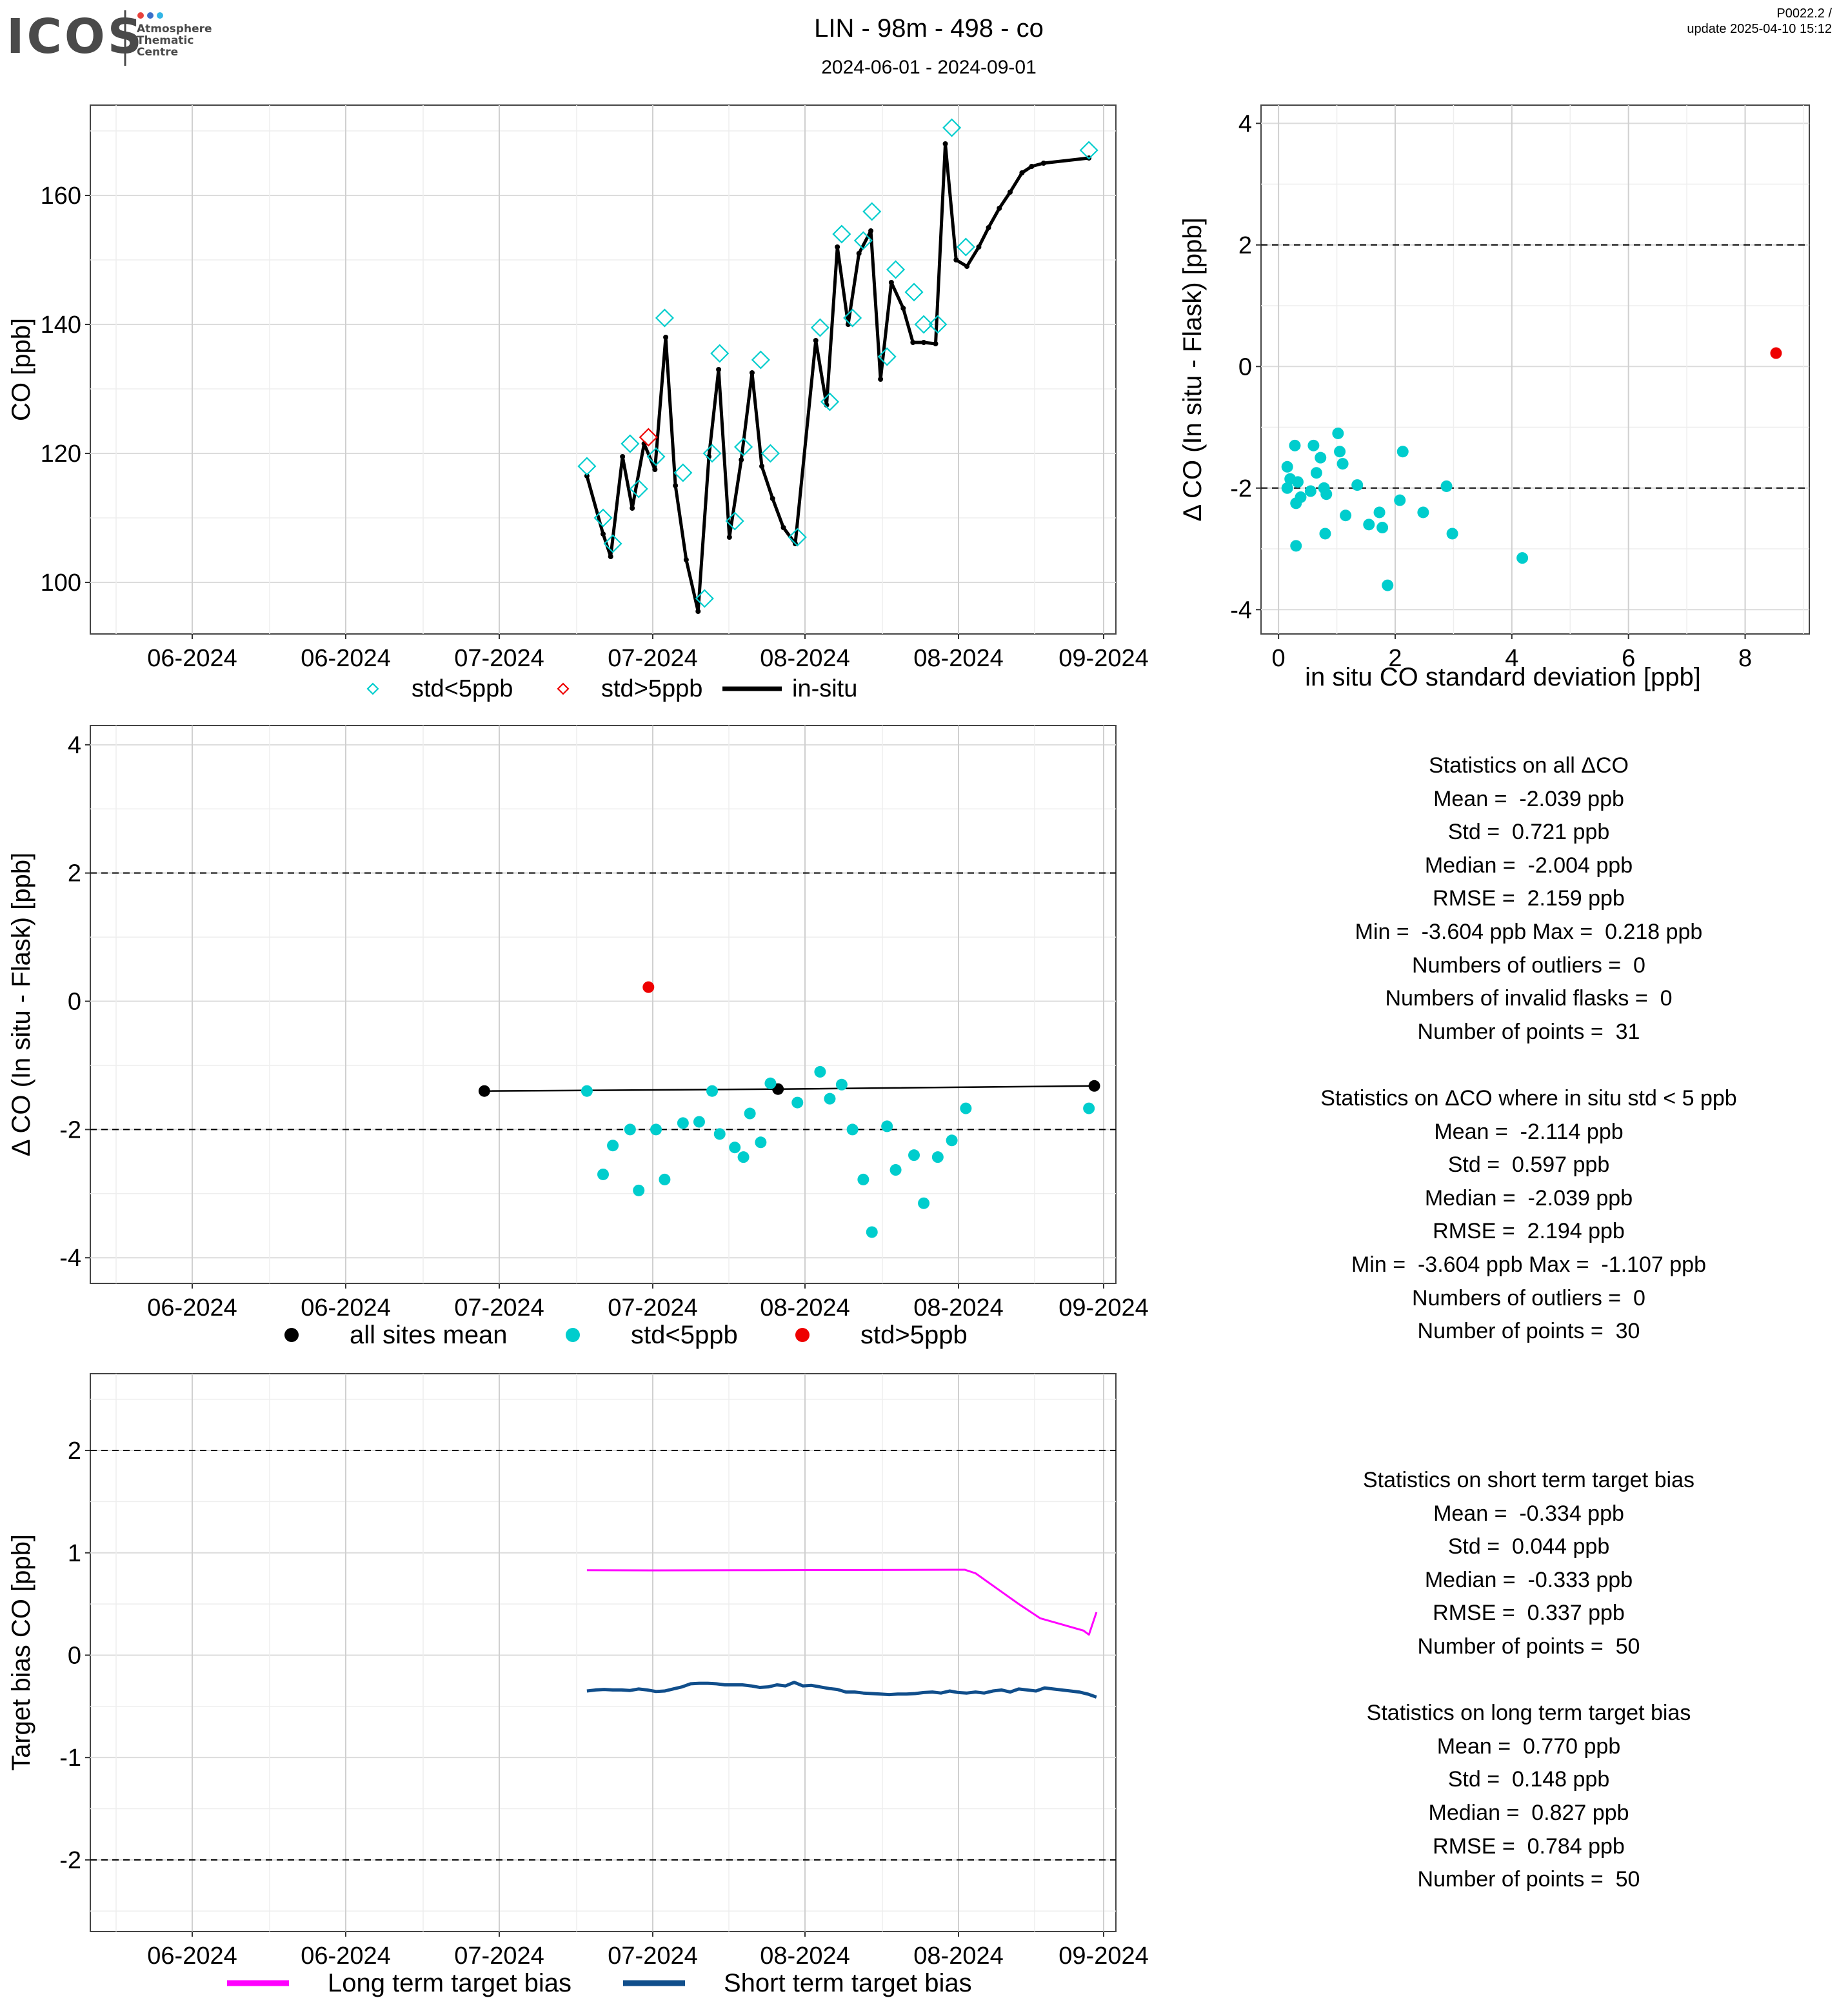 This screenshot has height=2007, width=1848. I want to click on stats-line: Mean = -0.334 ppb, so click(1529, 1513).